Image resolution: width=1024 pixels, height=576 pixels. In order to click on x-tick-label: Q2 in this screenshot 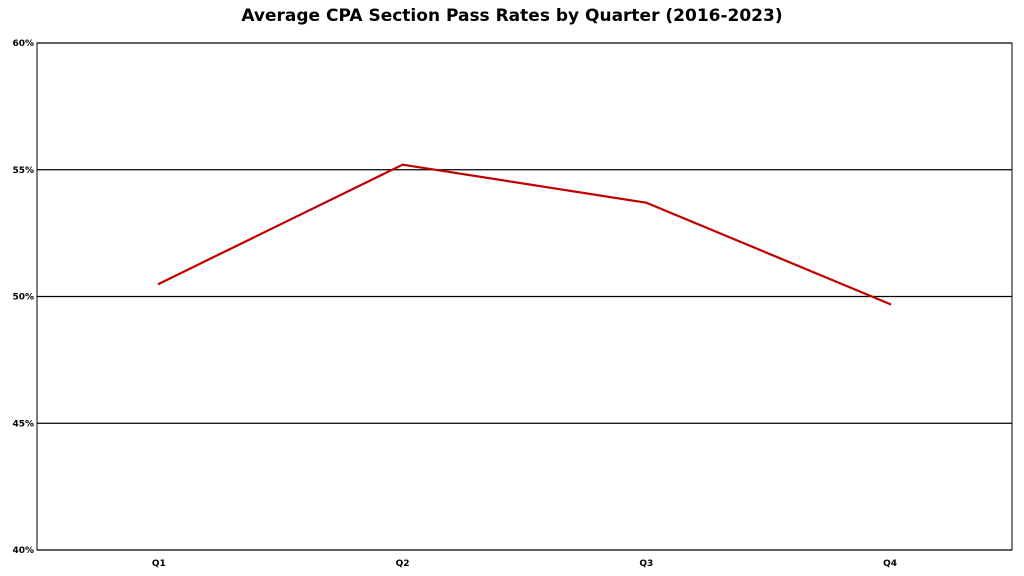, I will do `click(403, 564)`.